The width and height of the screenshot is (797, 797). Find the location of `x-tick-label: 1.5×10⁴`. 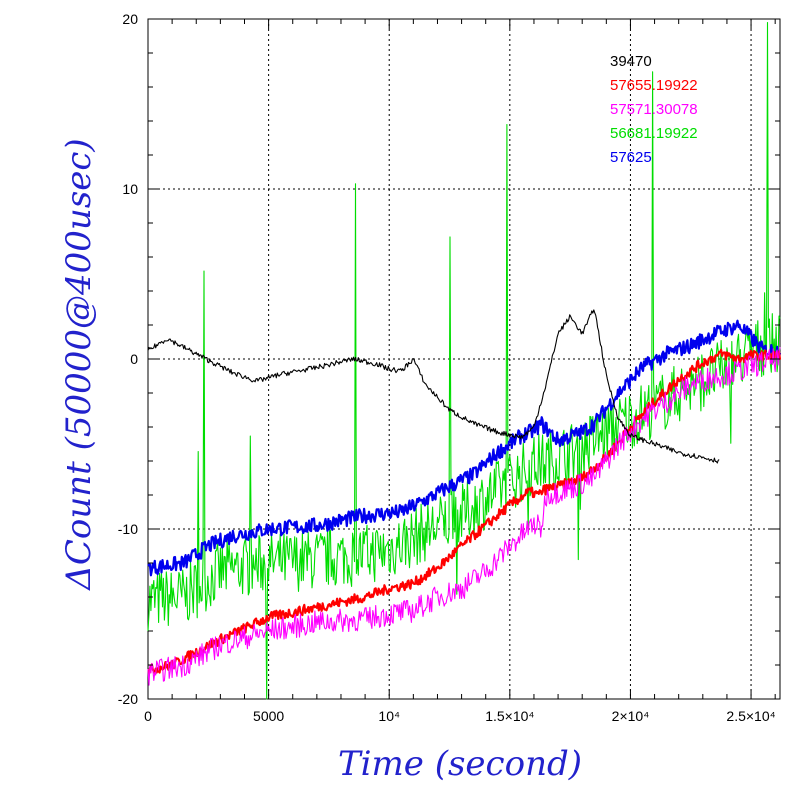

x-tick-label: 1.5×10⁴ is located at coordinates (509, 716).